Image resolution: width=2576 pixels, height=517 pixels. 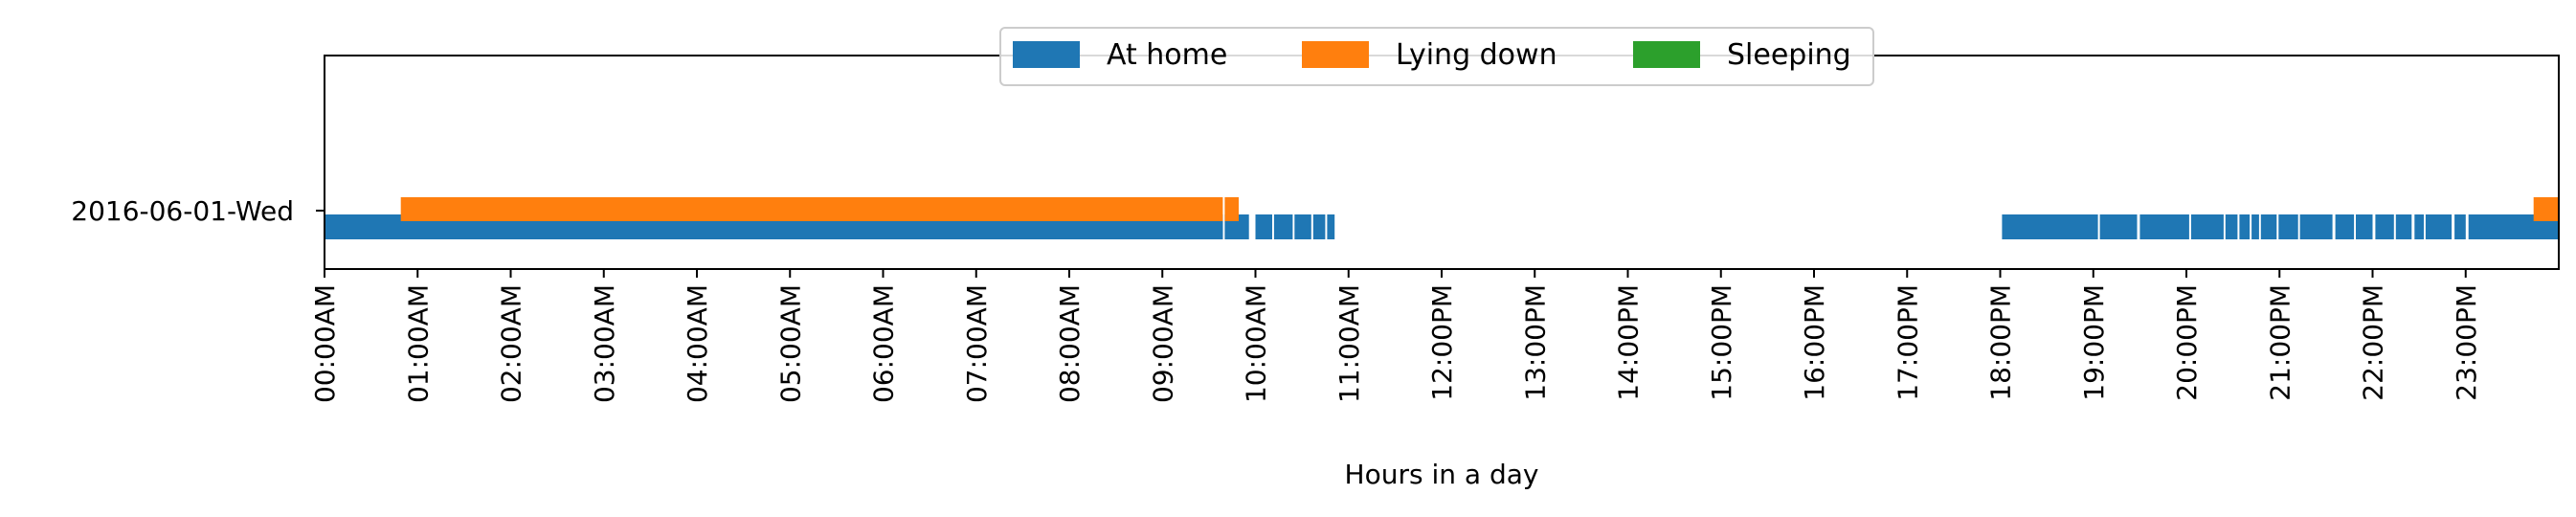 I want to click on y-tick-label: 2016-06-01-Wed, so click(x=183, y=211).